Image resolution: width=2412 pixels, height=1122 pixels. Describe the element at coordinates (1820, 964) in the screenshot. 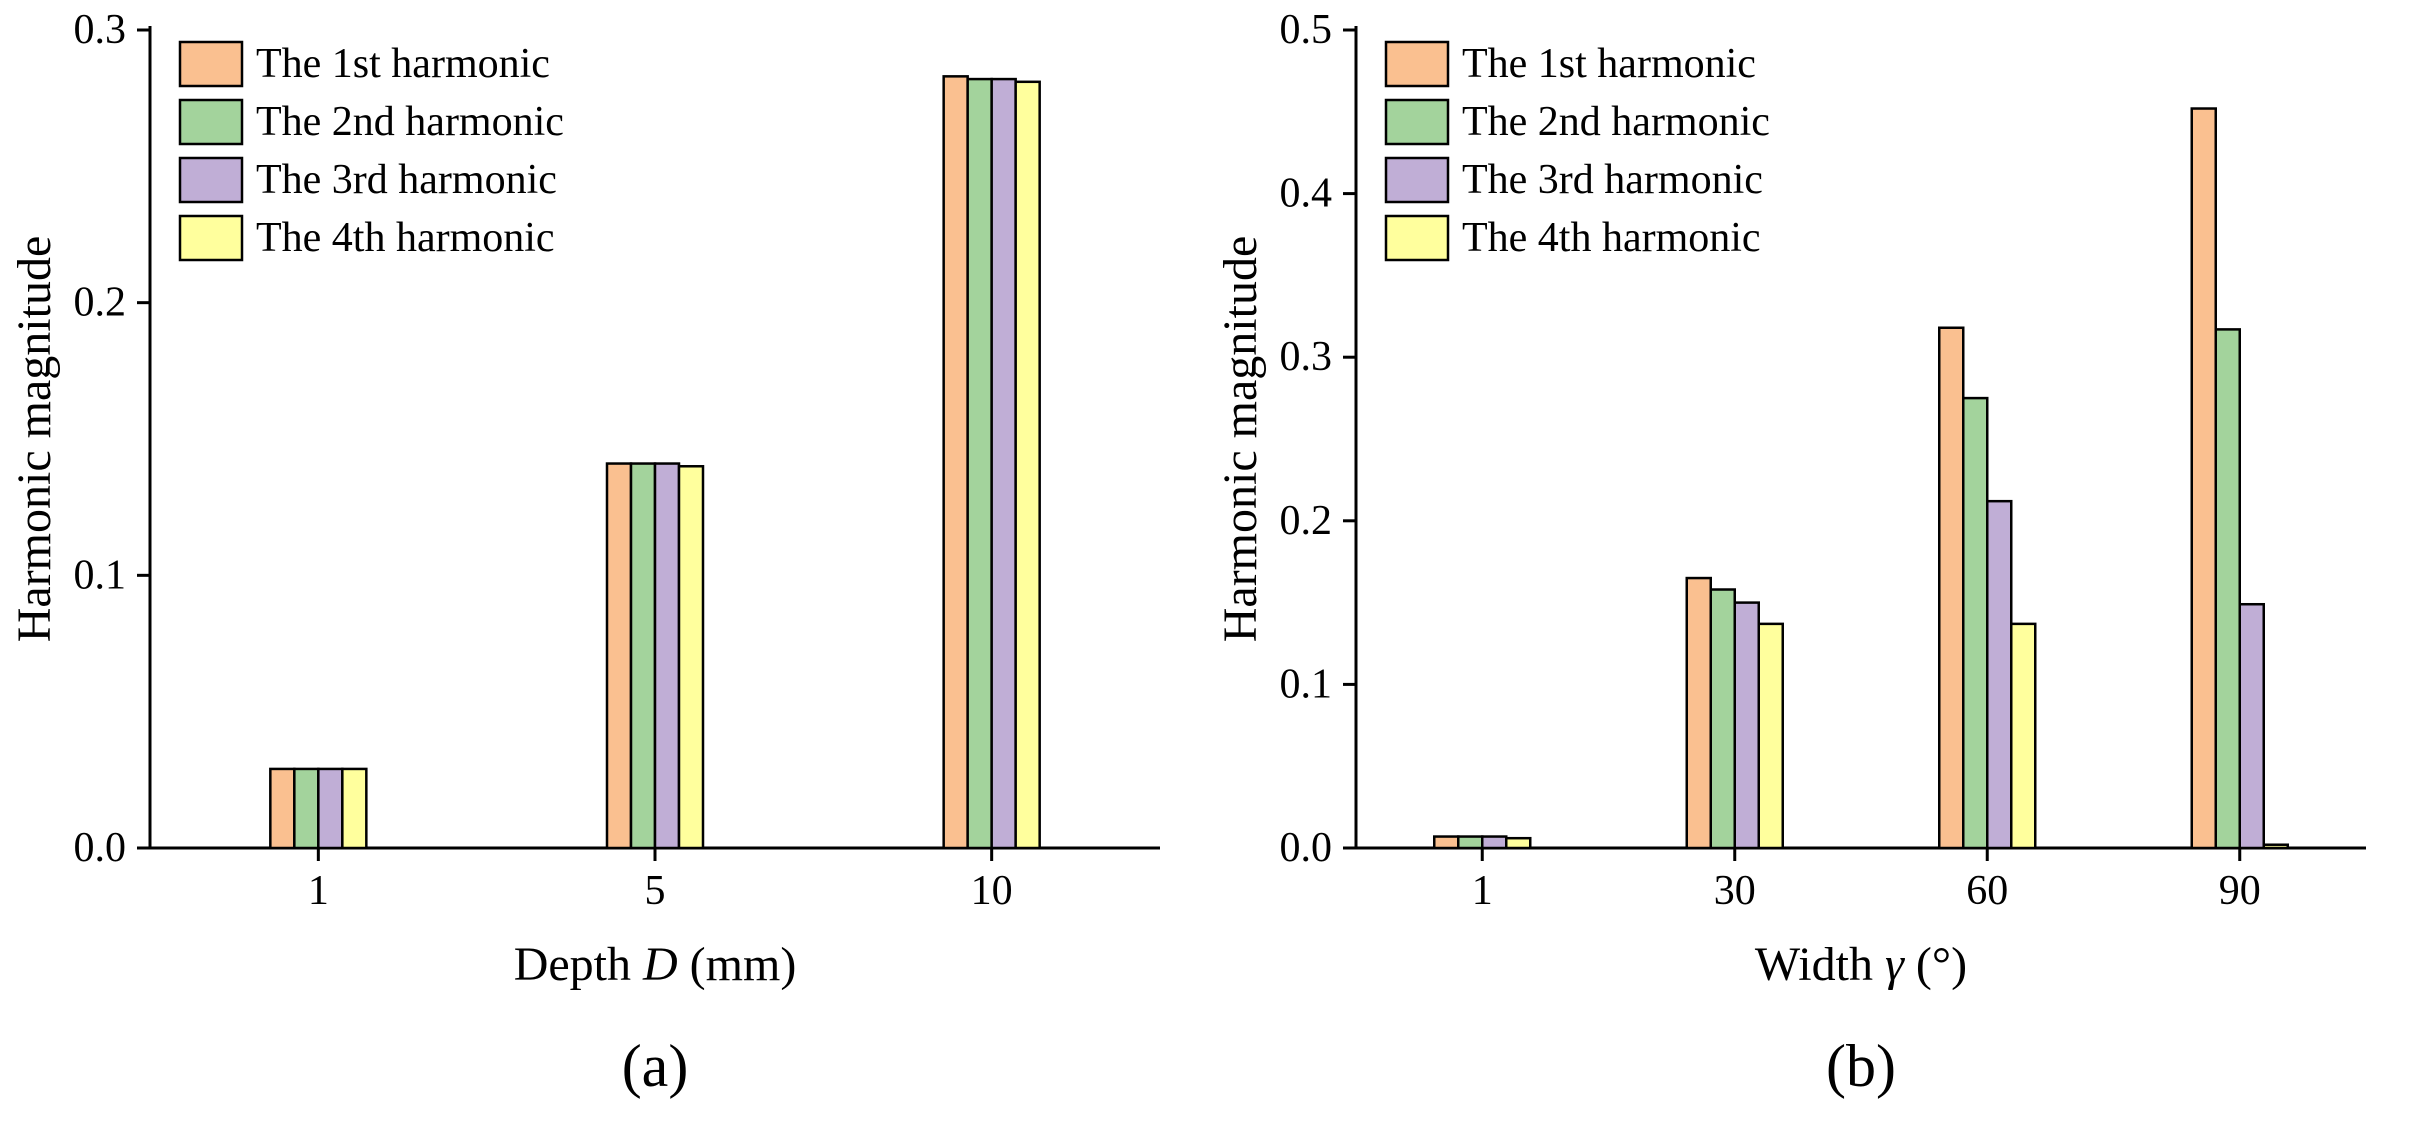

I see `x-axis-title-text: Width` at that location.